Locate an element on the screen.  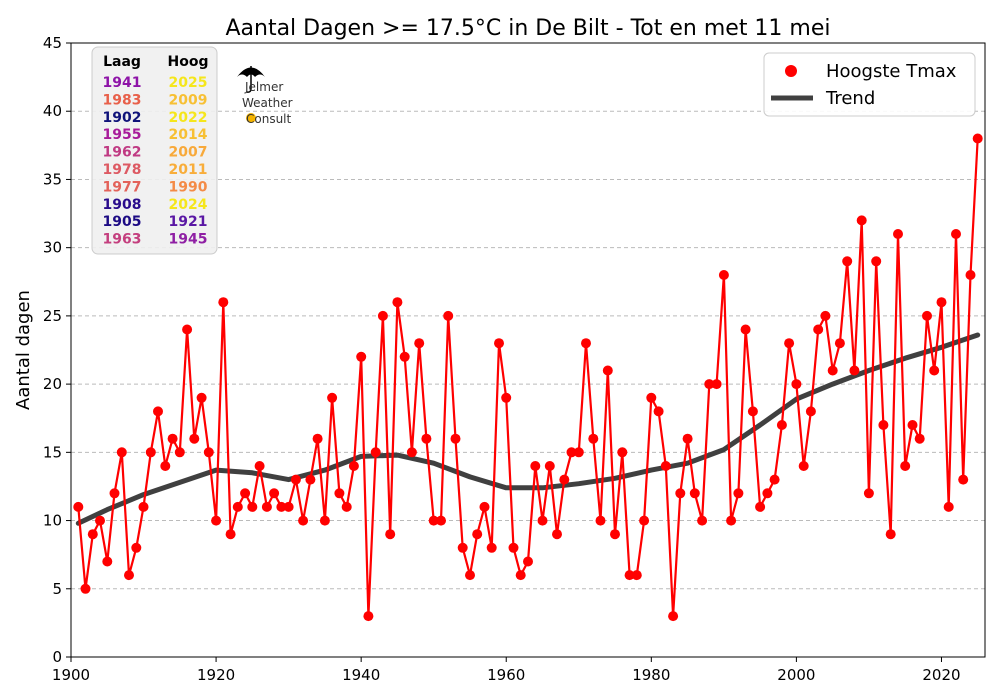
rank-high-year: 2009 is located at coordinates (188, 100).